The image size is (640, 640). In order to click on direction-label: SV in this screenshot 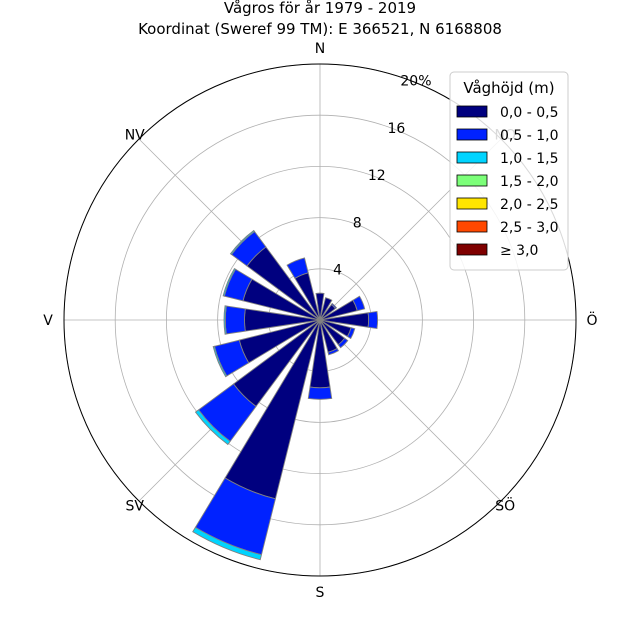, I will do `click(135, 506)`.